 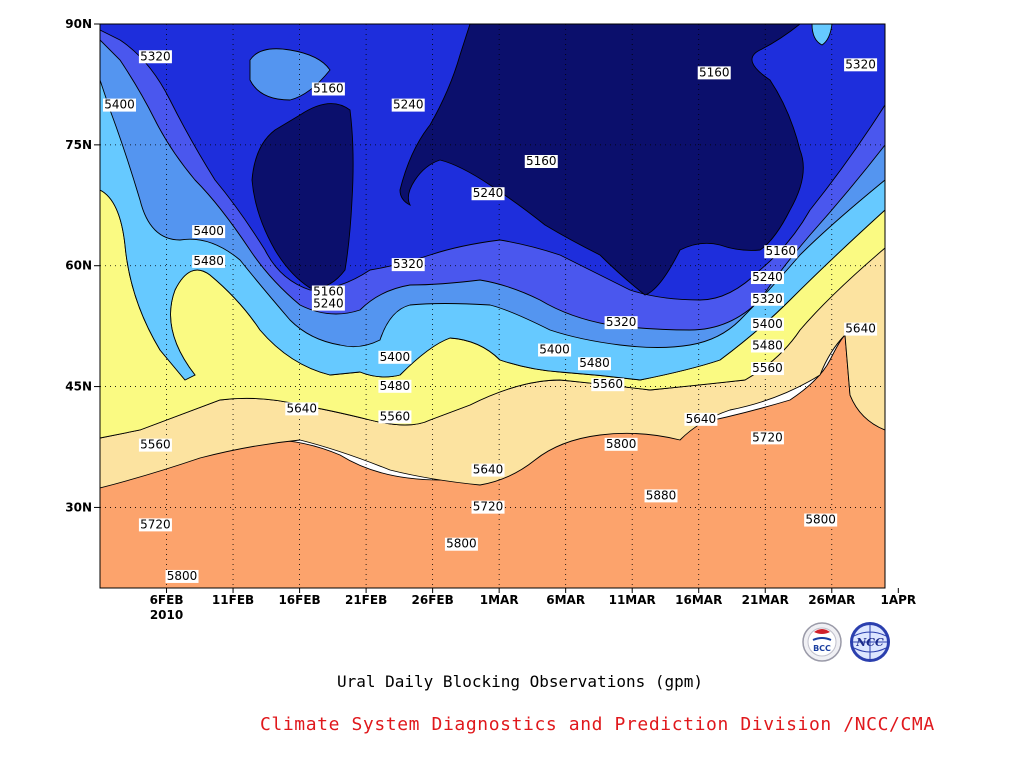 What do you see at coordinates (520, 681) in the screenshot?
I see `chart-title: Ural Daily Blocking Observations (gpm)` at bounding box center [520, 681].